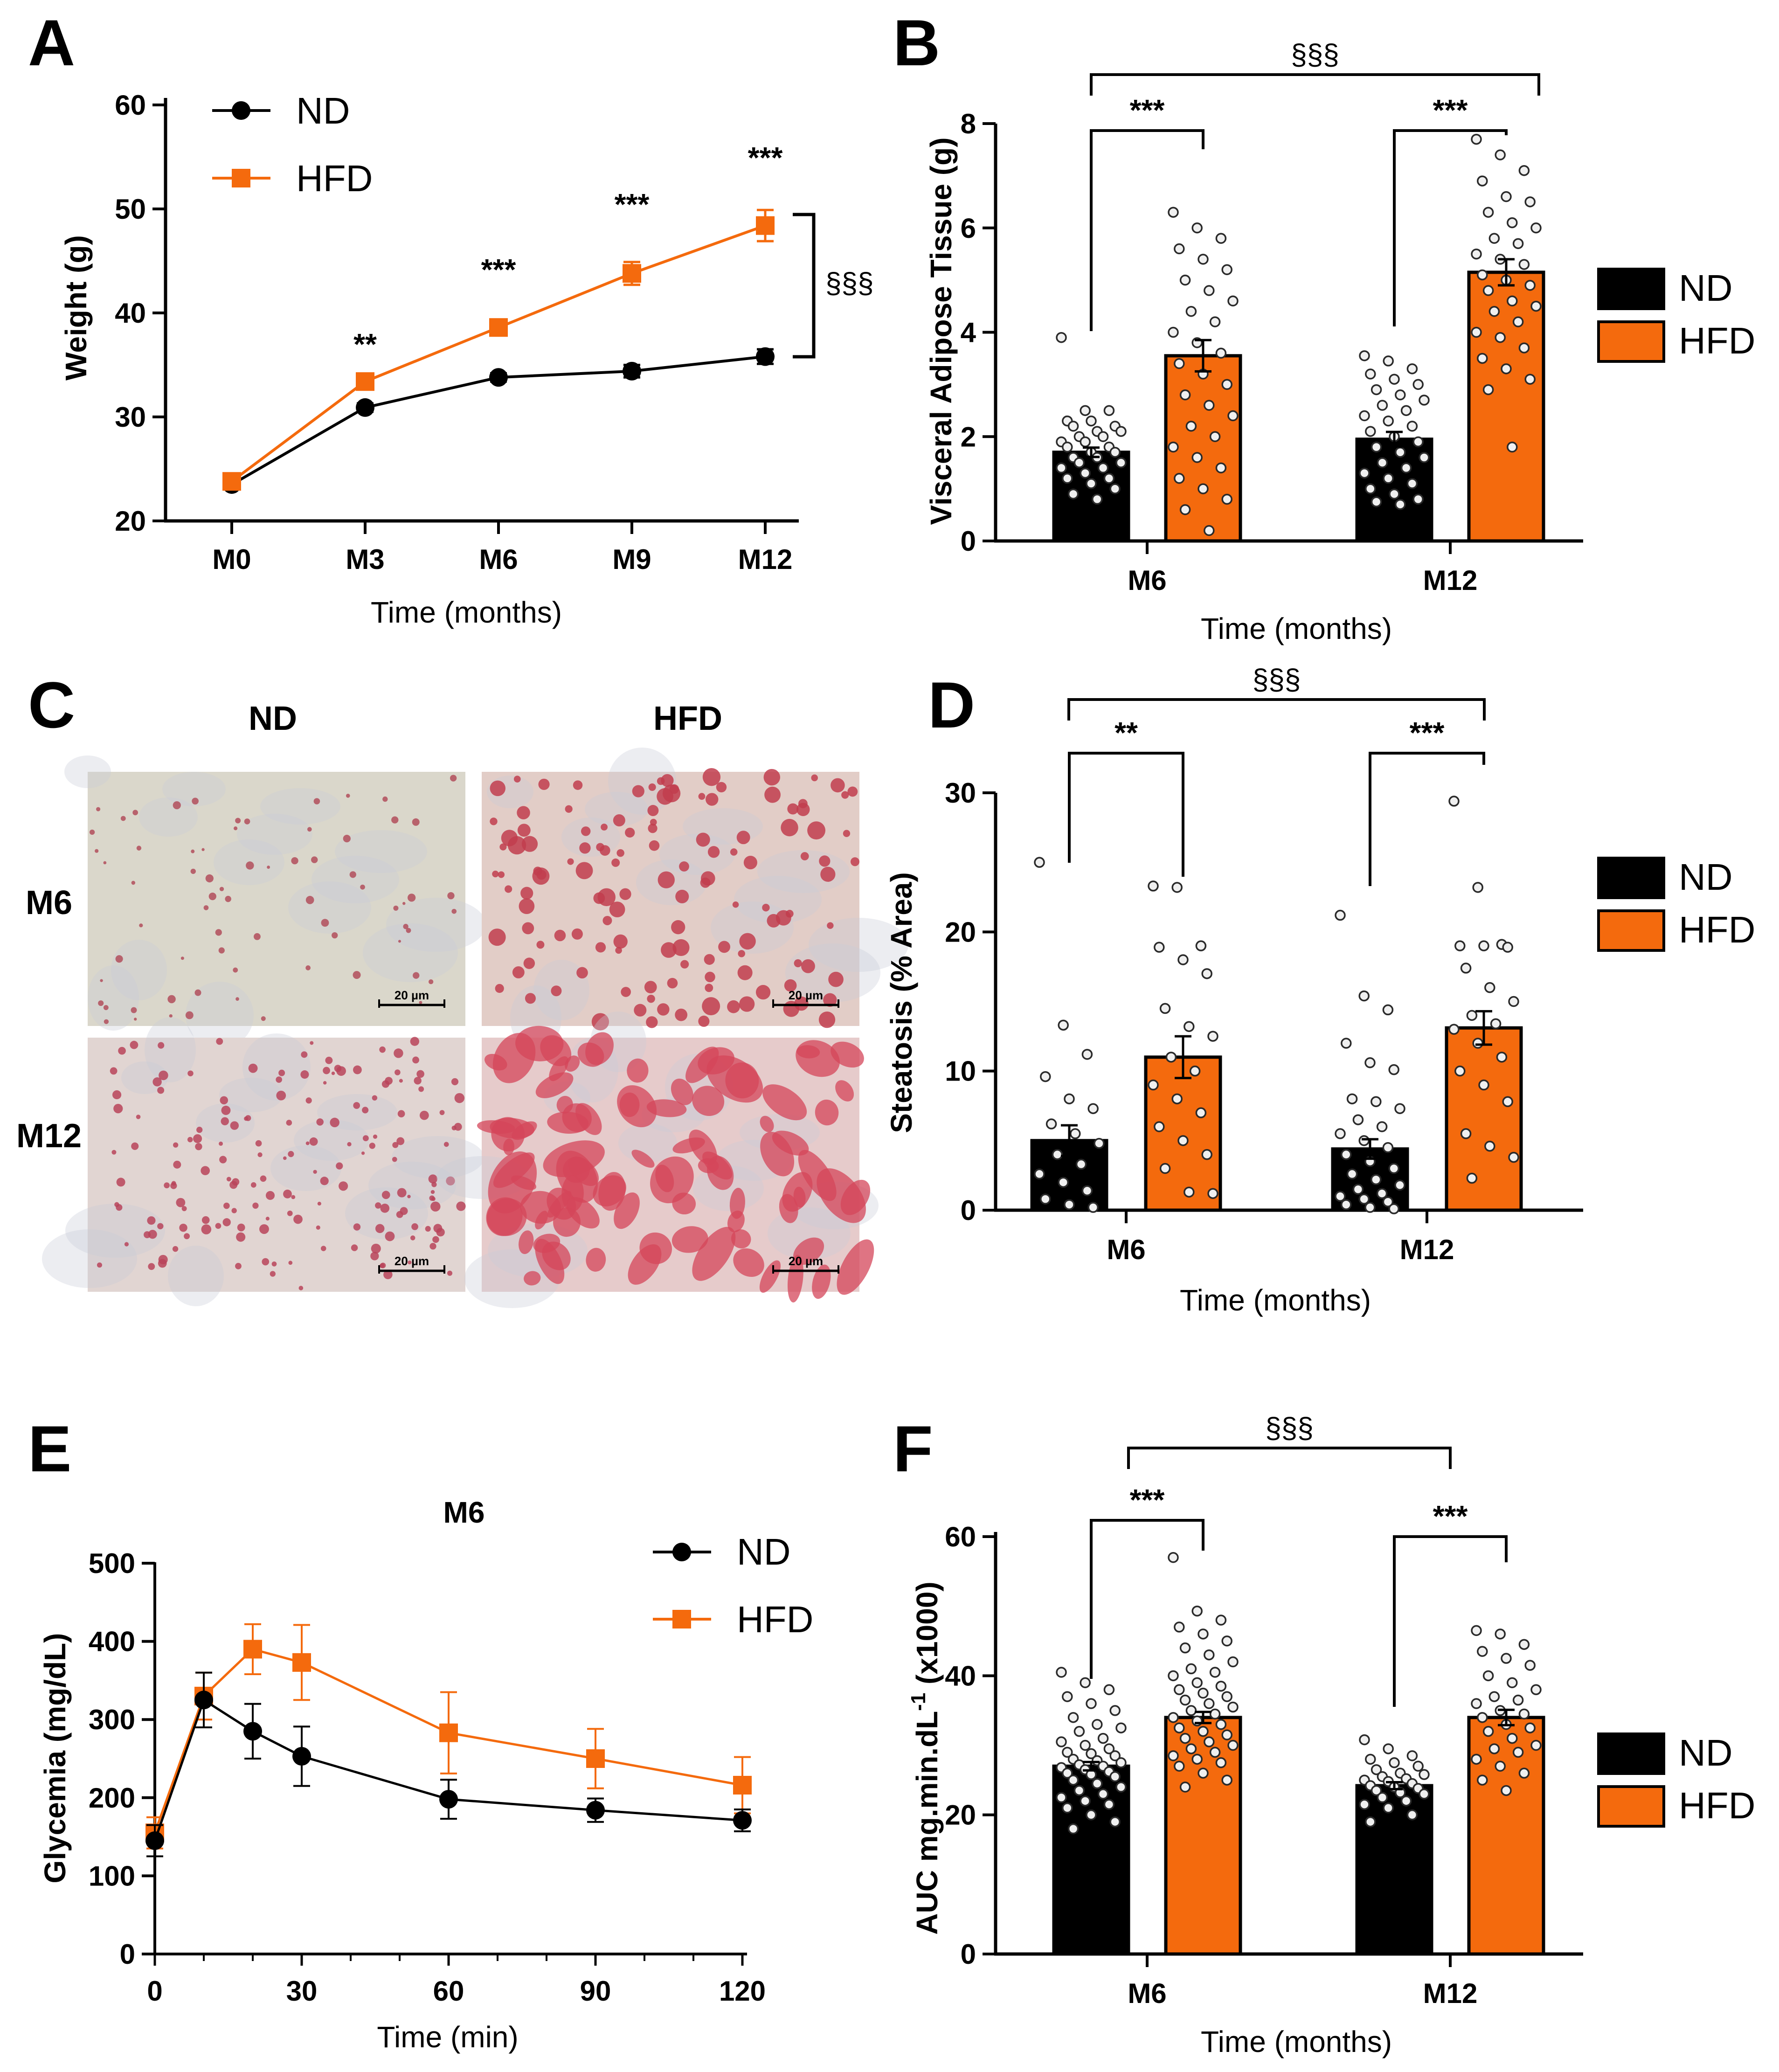 This screenshot has width=1779, height=2072. Describe the element at coordinates (1450, 581) in the screenshot. I see `x-tick-label: M12` at that location.